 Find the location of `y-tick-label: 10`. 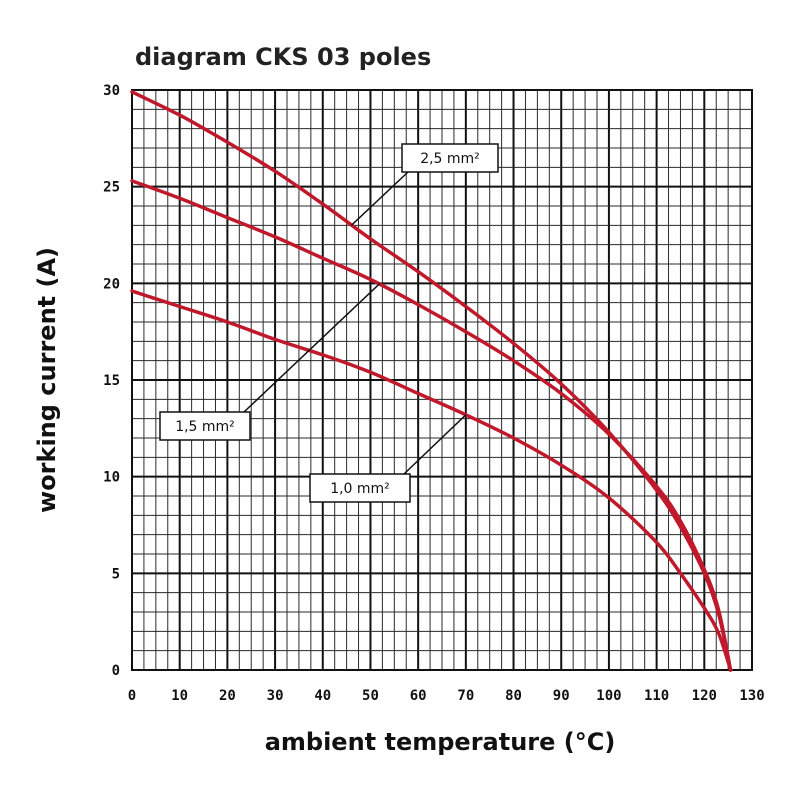

y-tick-label: 10 is located at coordinates (111, 478).